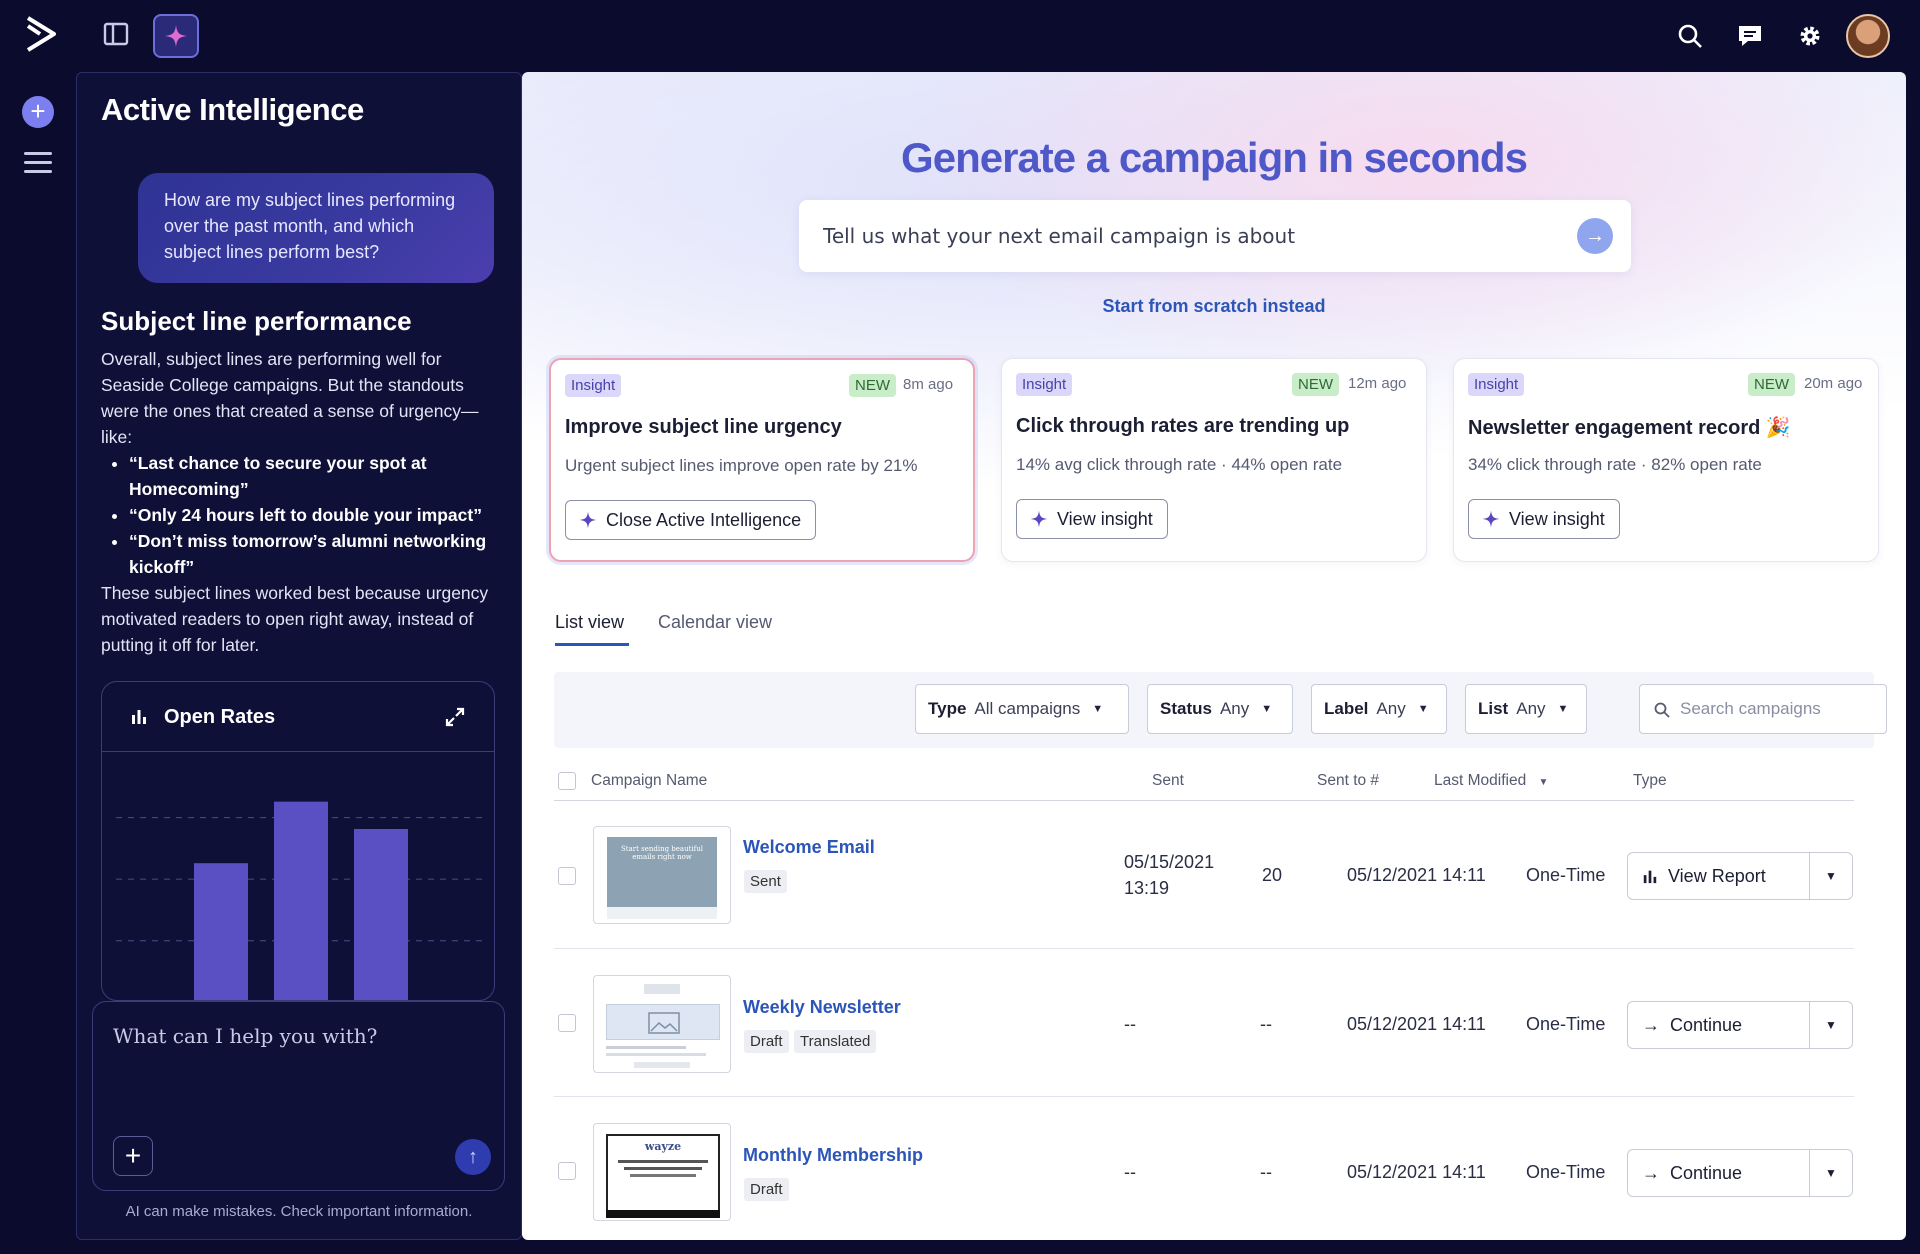 The height and width of the screenshot is (1254, 1920). I want to click on campaign-search, so click(1763, 709).